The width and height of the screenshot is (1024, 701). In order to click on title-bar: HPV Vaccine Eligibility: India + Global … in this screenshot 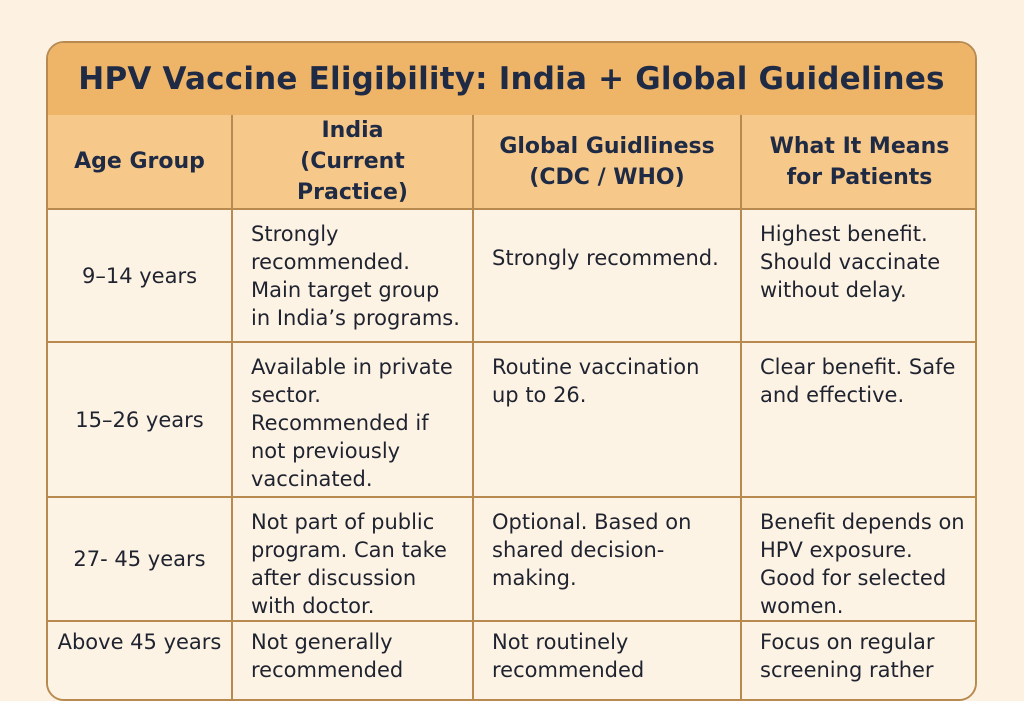, I will do `click(511, 80)`.